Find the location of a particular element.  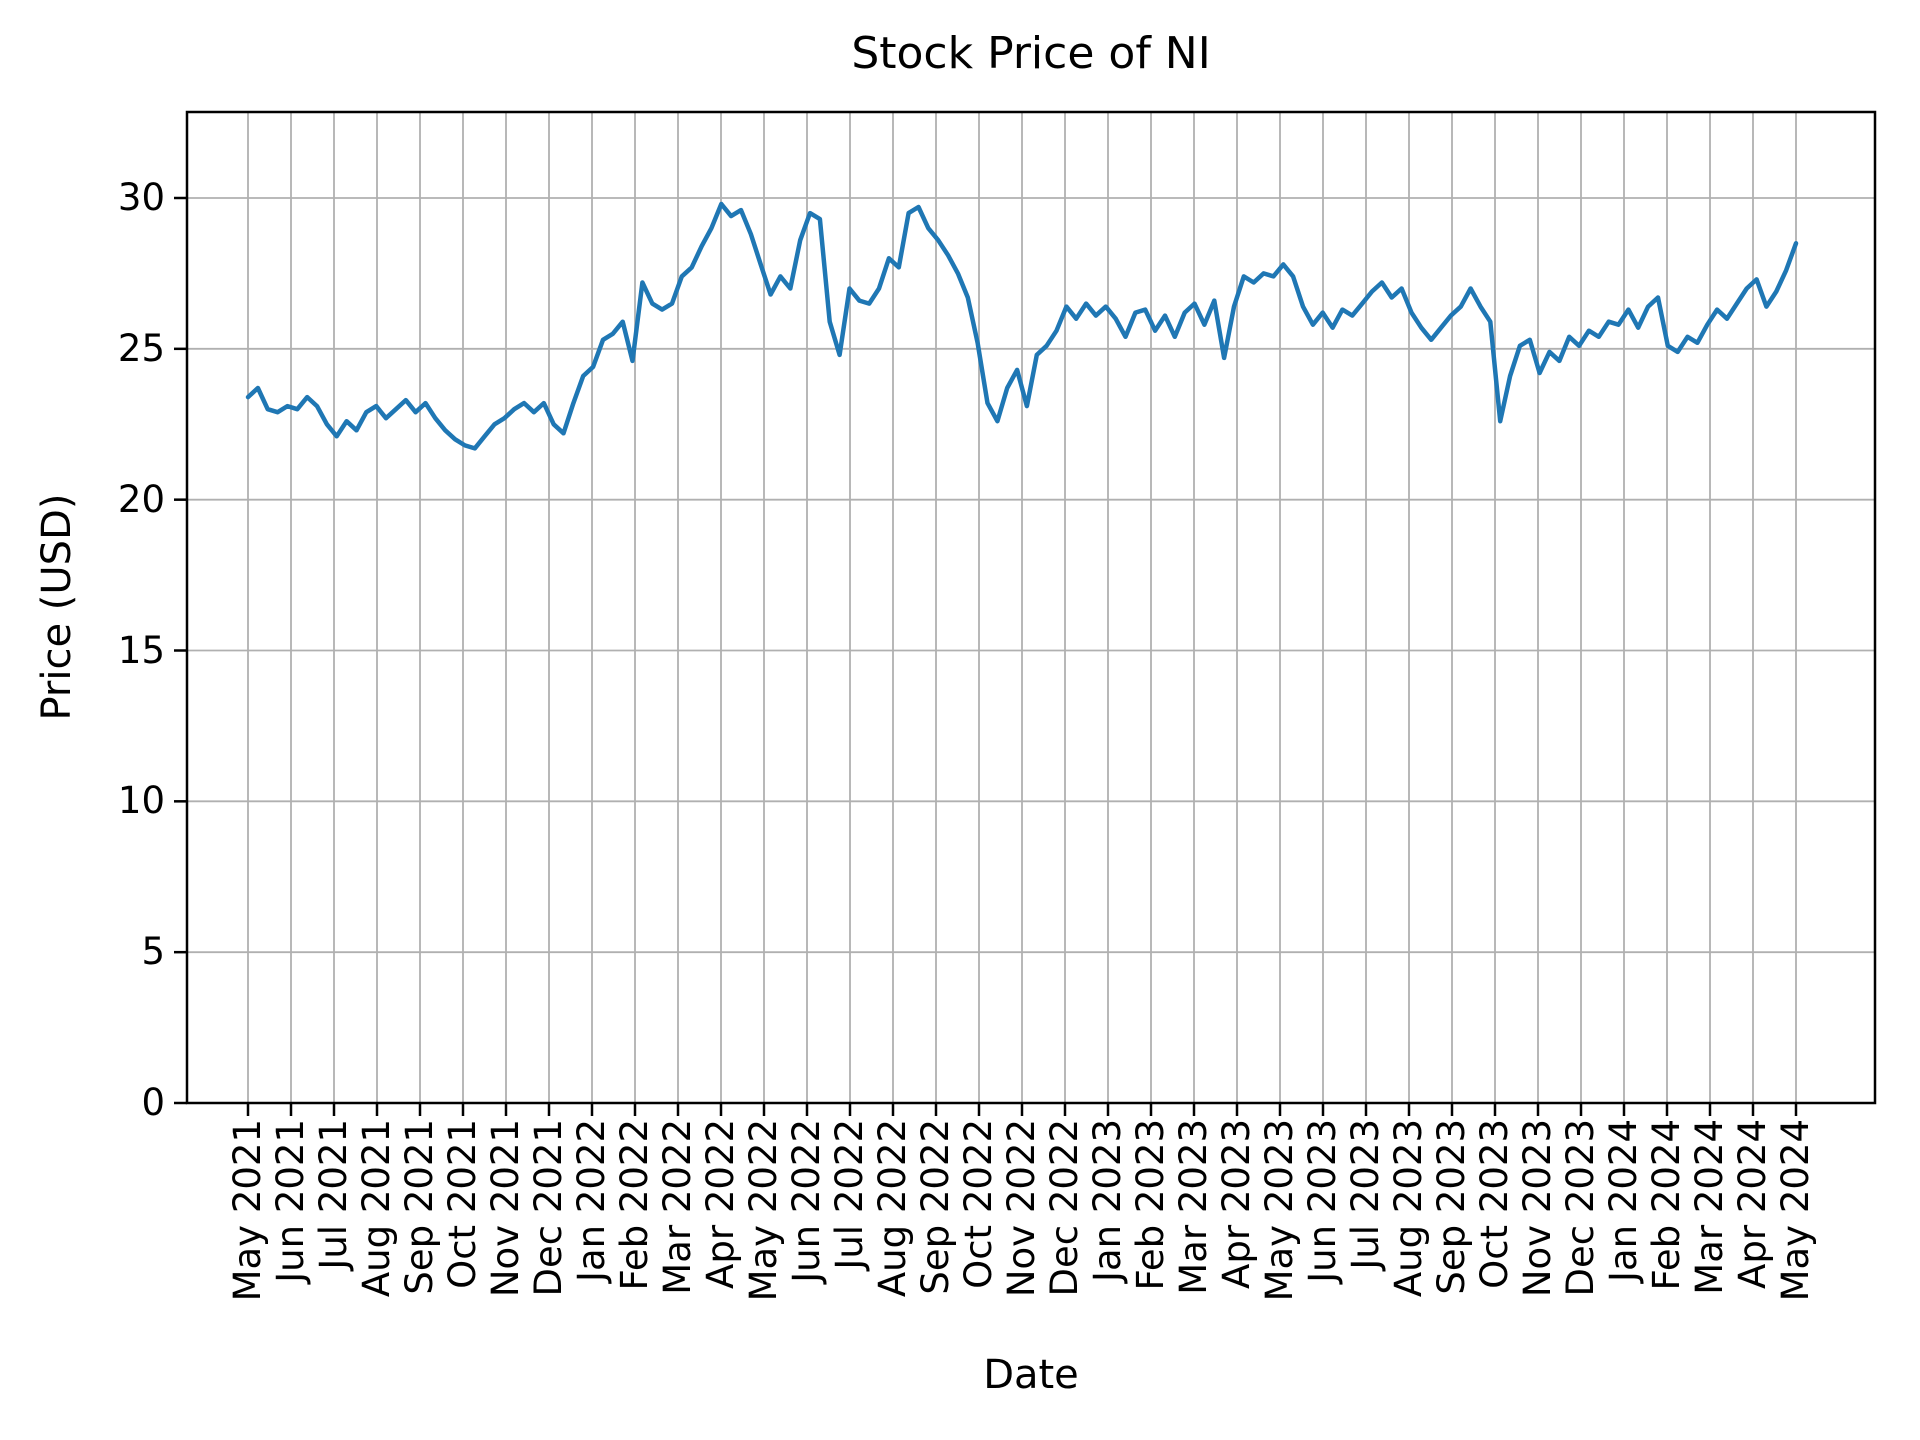

chart-title: Stock Price of NI is located at coordinates (1031, 53).